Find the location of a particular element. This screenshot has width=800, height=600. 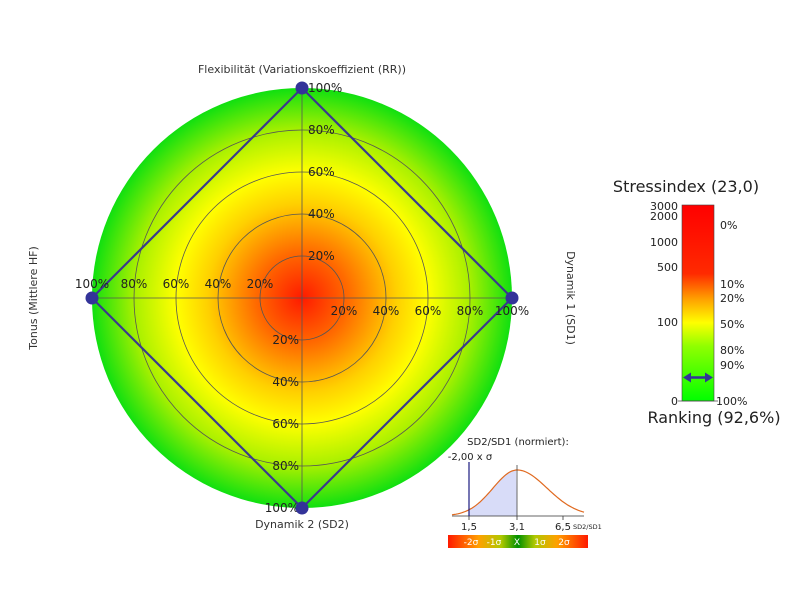

stress-left-label: 100 is located at coordinates (667, 322).